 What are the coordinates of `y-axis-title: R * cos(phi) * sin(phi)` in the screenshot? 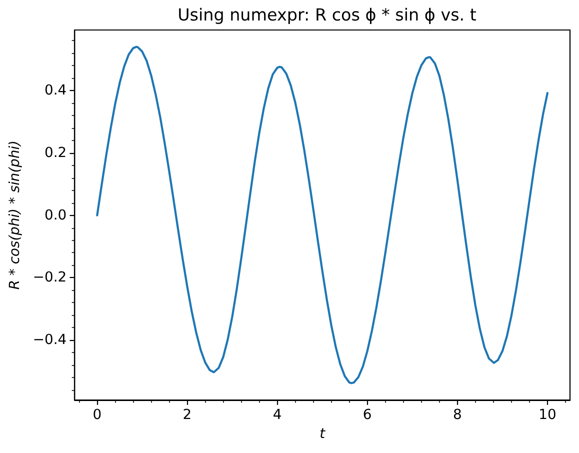 It's located at (15, 215).